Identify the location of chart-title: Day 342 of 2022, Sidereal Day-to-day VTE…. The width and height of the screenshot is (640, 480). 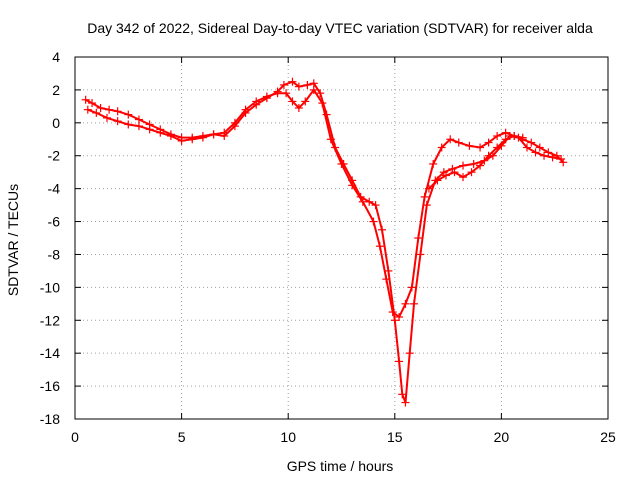
(340, 28).